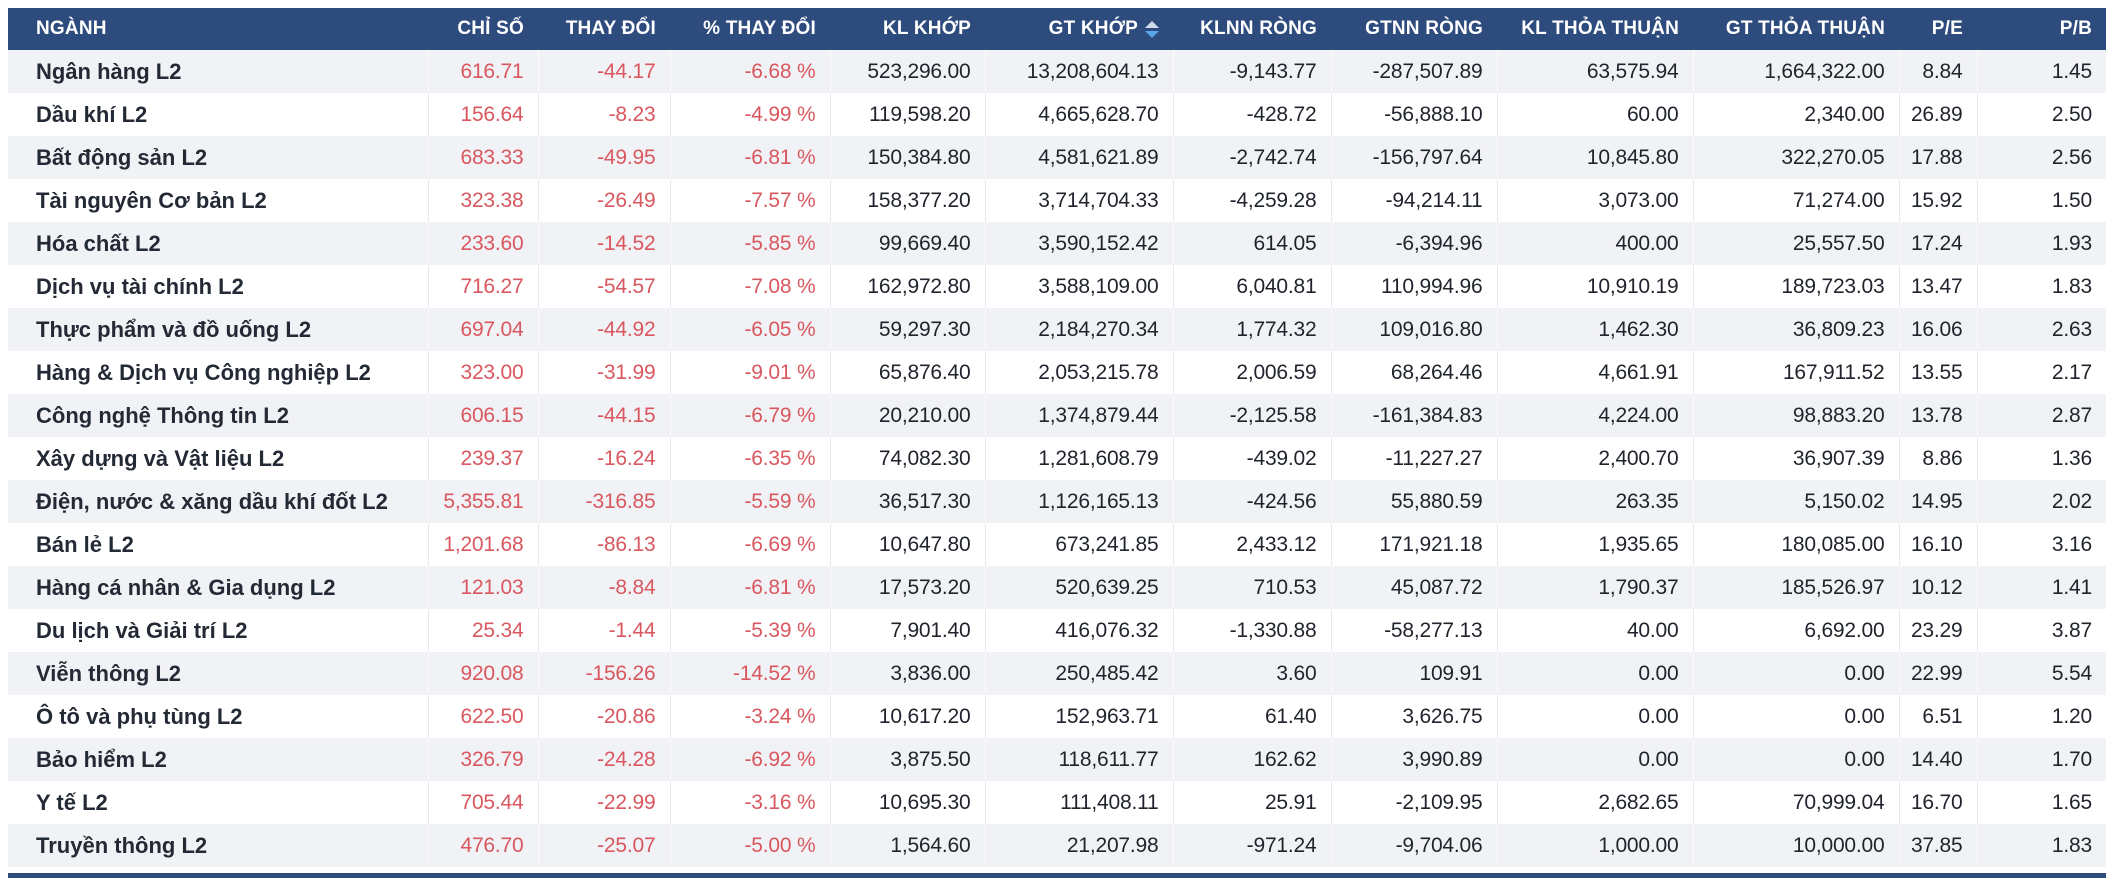 The height and width of the screenshot is (890, 2114). I want to click on cell-pct-thay-doi: -3.24 %, so click(749, 716).